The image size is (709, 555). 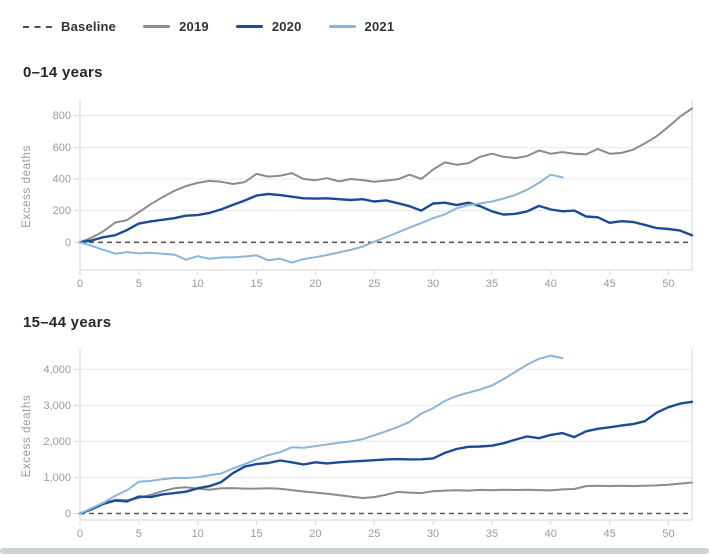 What do you see at coordinates (62, 116) in the screenshot?
I see `y-tick-label: 800` at bounding box center [62, 116].